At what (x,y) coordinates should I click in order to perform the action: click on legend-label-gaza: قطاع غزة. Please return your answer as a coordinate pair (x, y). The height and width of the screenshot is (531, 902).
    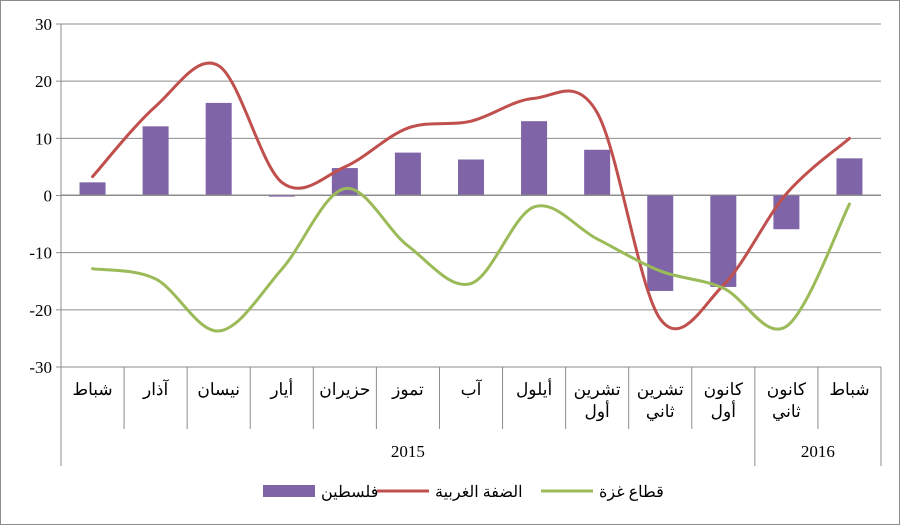
    Looking at the image, I should click on (631, 492).